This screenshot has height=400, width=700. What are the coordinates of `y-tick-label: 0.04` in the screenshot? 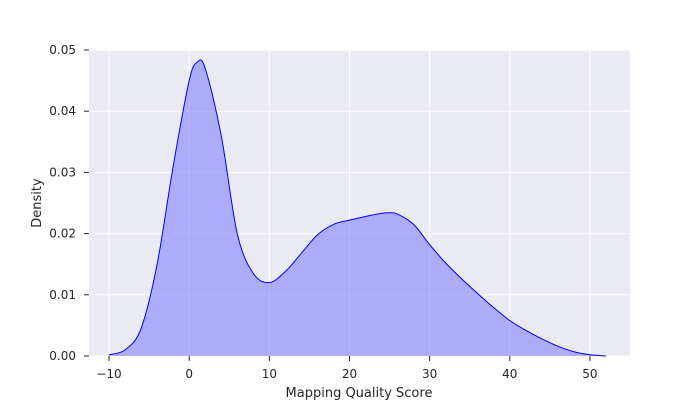 It's located at (62, 111).